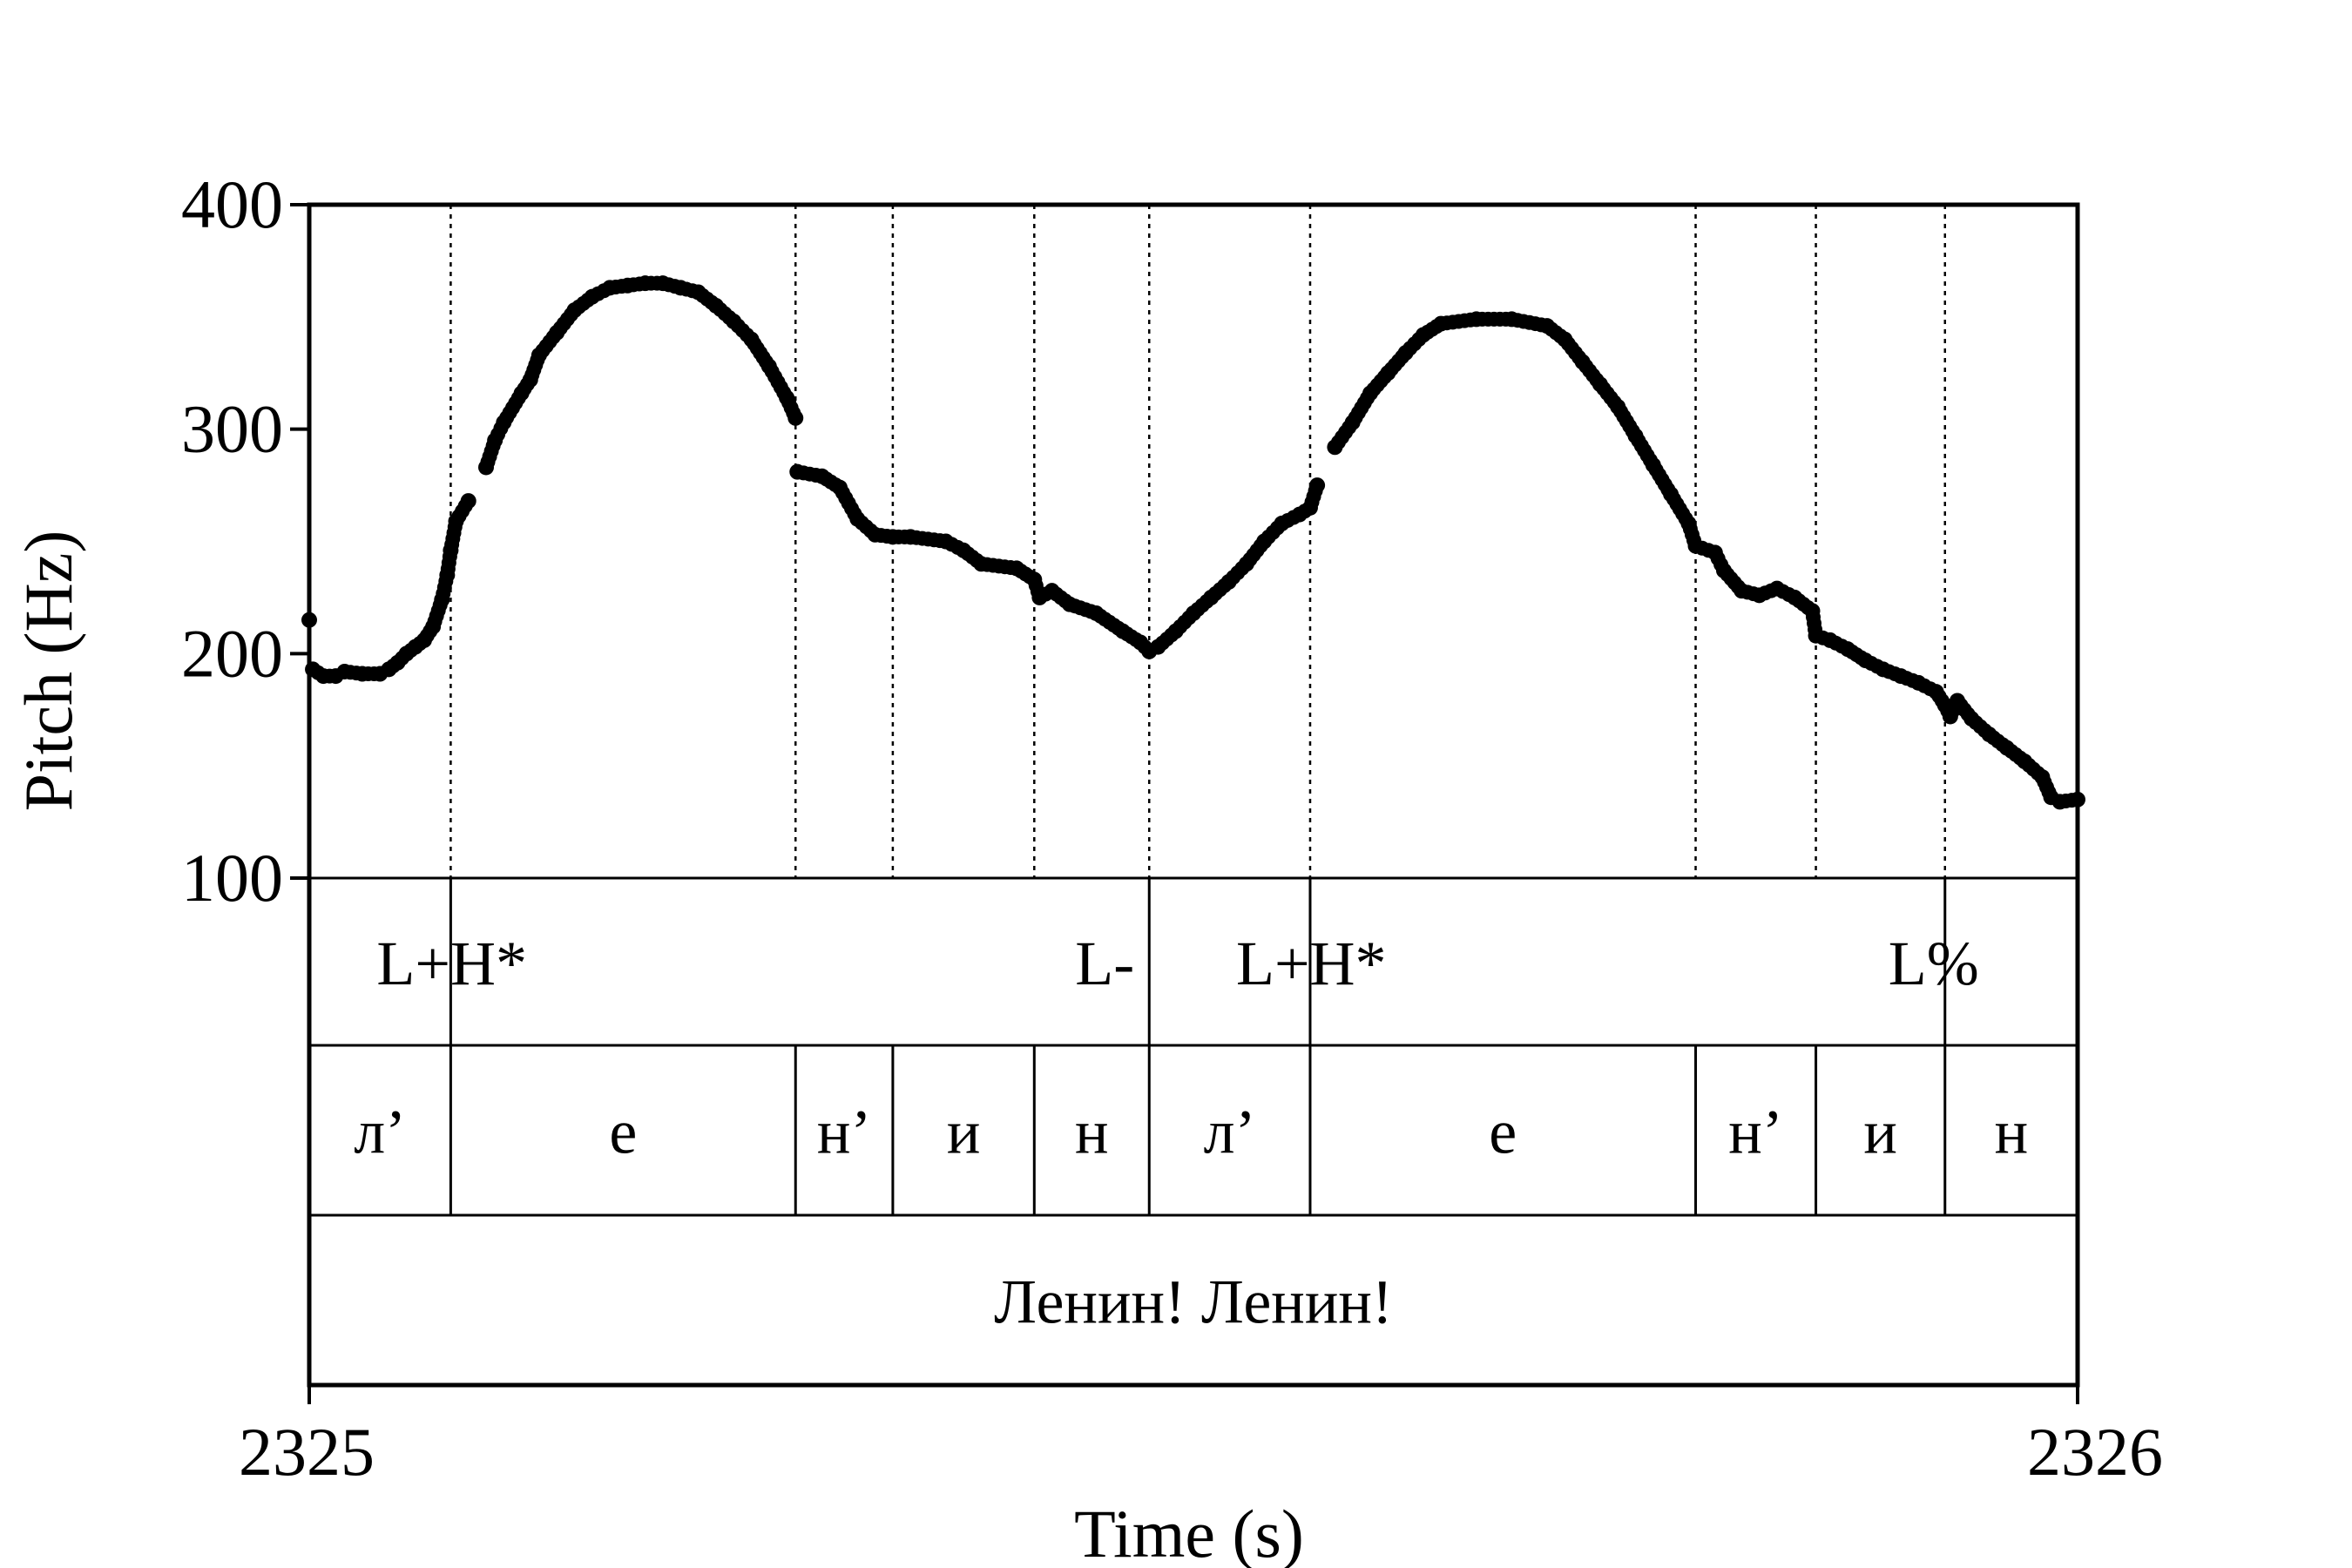 Image resolution: width=2352 pixels, height=1568 pixels. I want to click on segment-label-9: н, so click(2012, 1132).